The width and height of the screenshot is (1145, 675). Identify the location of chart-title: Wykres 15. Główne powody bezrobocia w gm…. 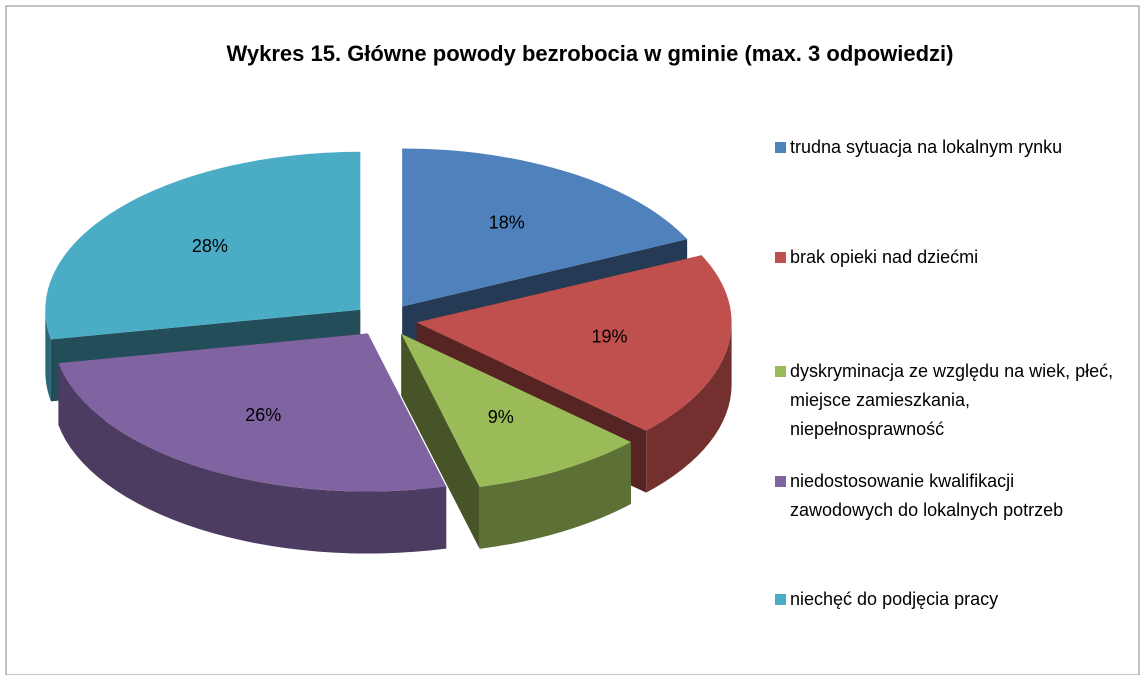
(590, 53).